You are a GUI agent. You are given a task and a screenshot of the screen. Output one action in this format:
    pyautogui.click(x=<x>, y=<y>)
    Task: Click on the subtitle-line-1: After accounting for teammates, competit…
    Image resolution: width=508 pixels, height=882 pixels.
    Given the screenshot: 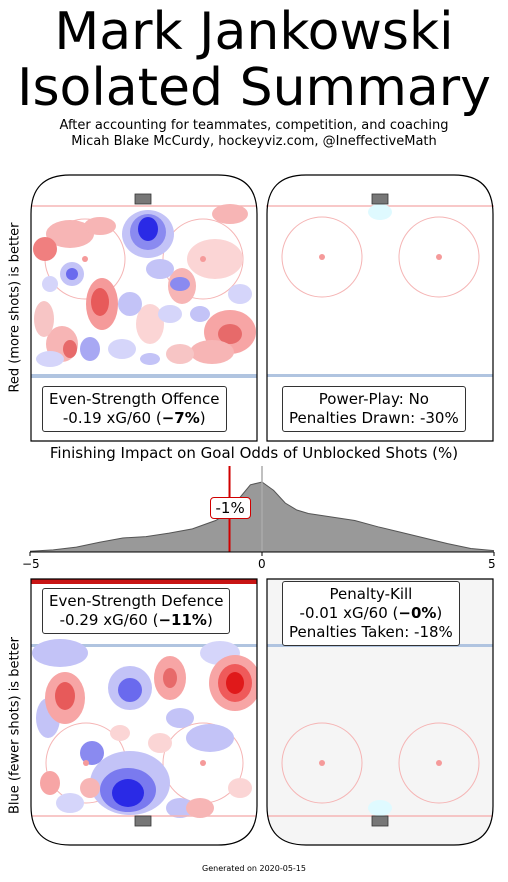 What is the action you would take?
    pyautogui.click(x=254, y=125)
    